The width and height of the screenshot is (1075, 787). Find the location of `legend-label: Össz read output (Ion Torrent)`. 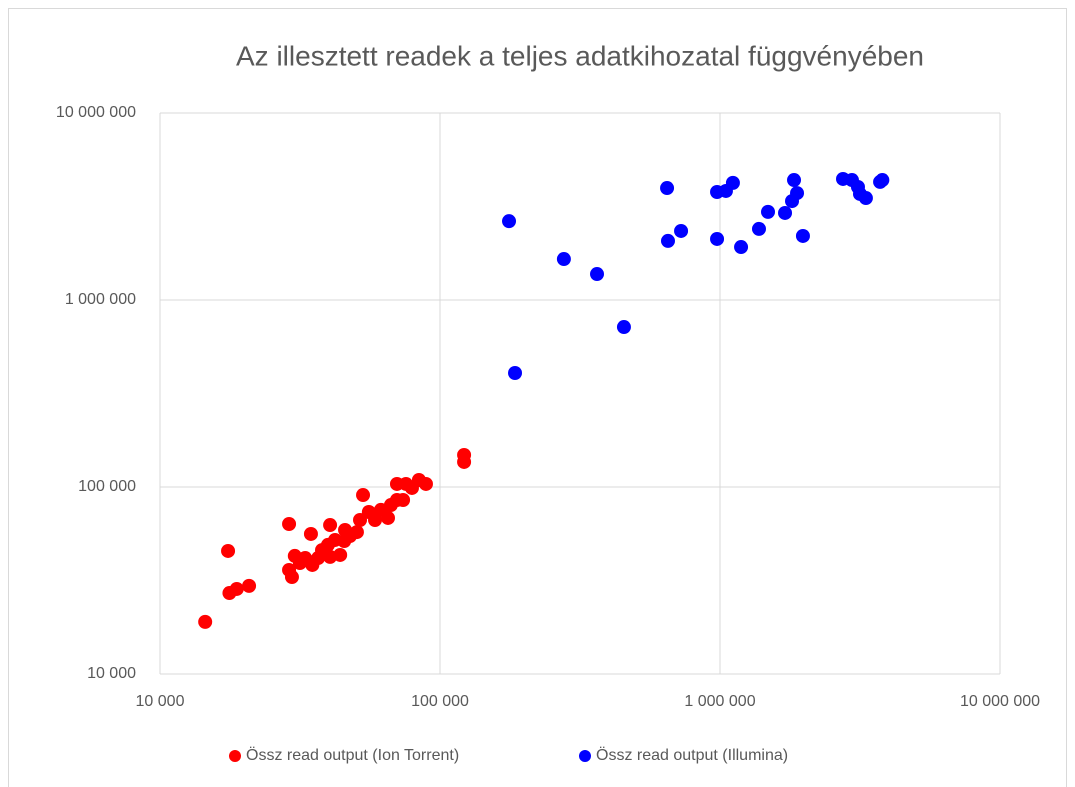

legend-label: Össz read output (Ion Torrent) is located at coordinates (352, 755).